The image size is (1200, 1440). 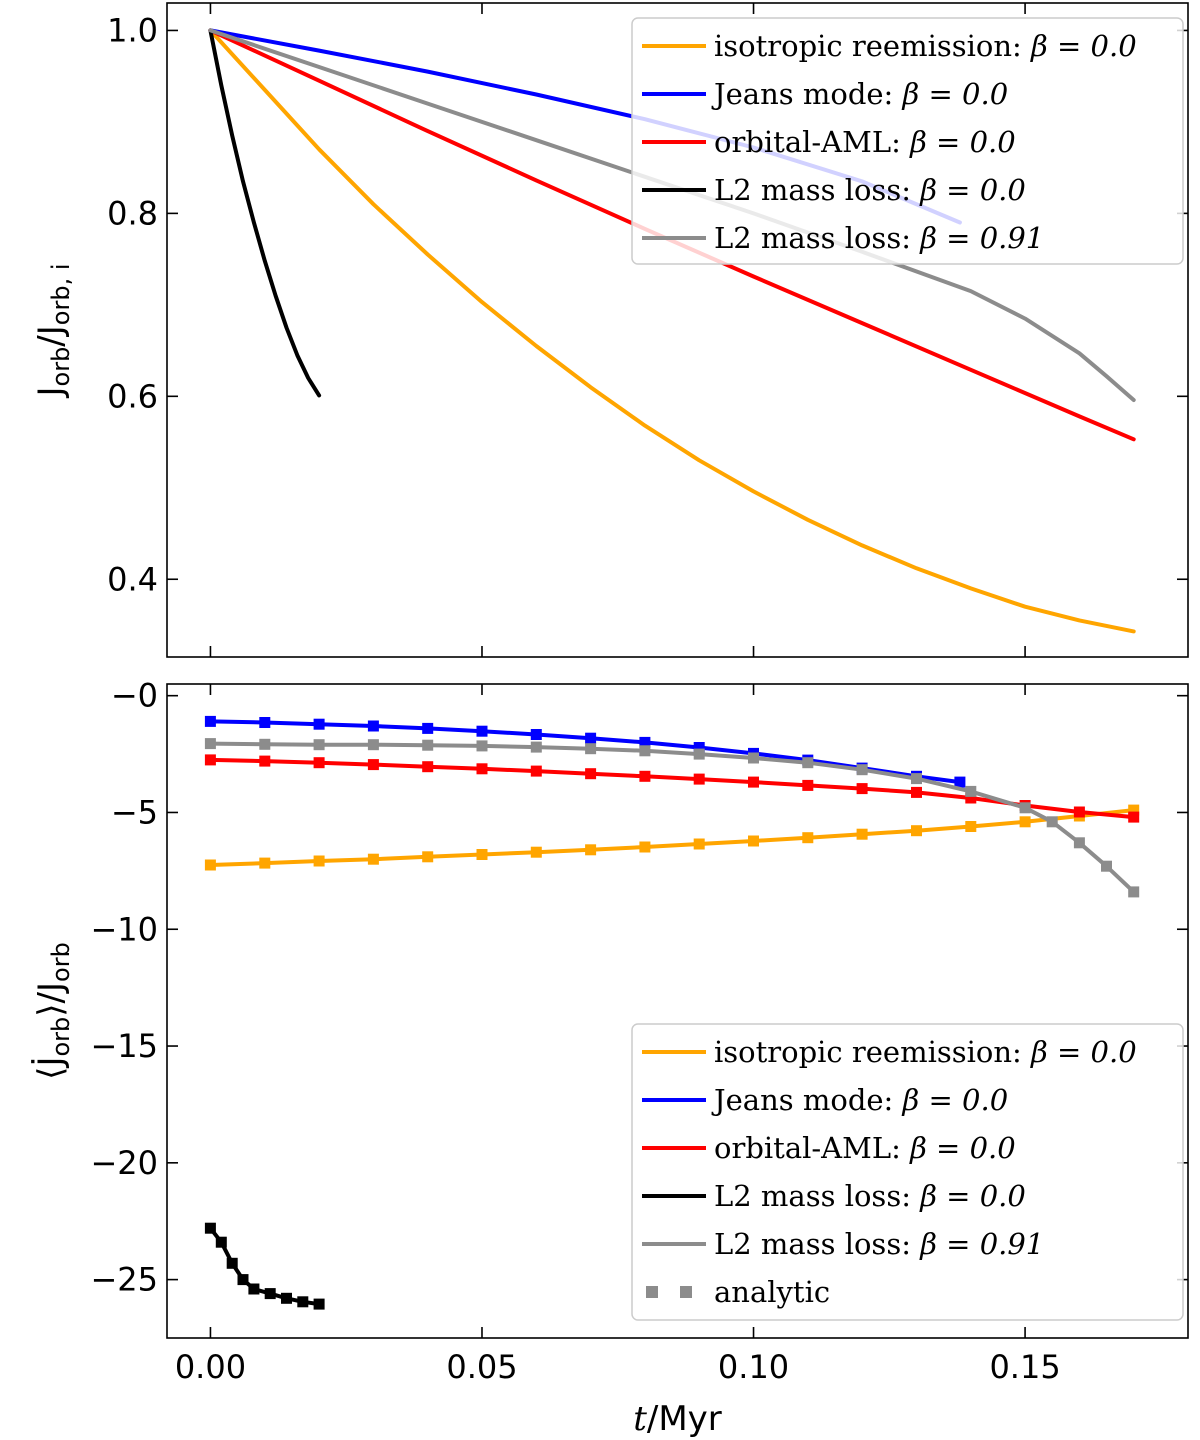 I want to click on ylabel-slash: ⟩/J, so click(x=51, y=999).